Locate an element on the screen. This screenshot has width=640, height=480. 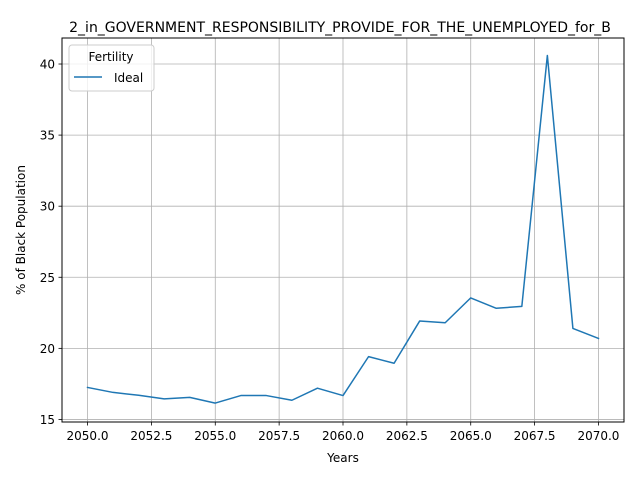
legend-frame is located at coordinates (111, 68).